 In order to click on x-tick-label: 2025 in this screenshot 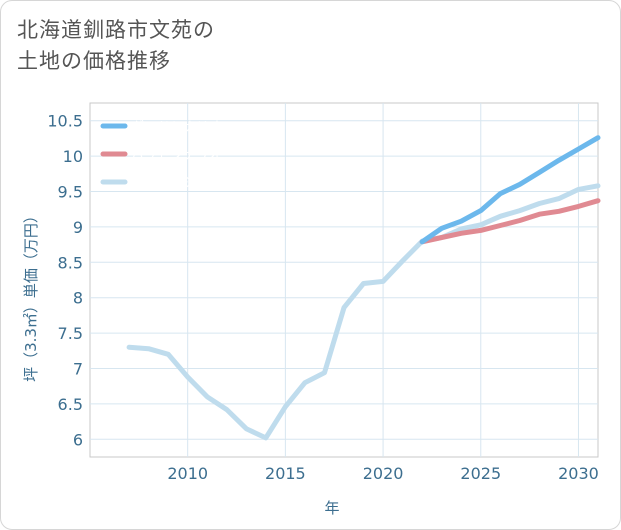, I will do `click(480, 473)`.